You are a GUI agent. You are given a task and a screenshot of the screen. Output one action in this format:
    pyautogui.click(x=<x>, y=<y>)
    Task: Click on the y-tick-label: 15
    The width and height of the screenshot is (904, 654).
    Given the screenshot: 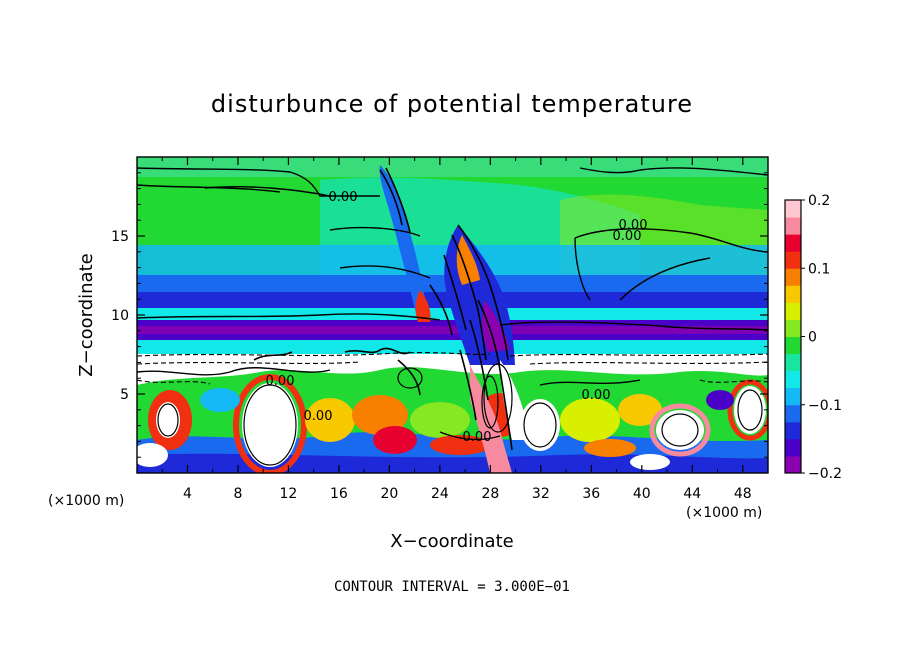 What is the action you would take?
    pyautogui.click(x=120, y=237)
    